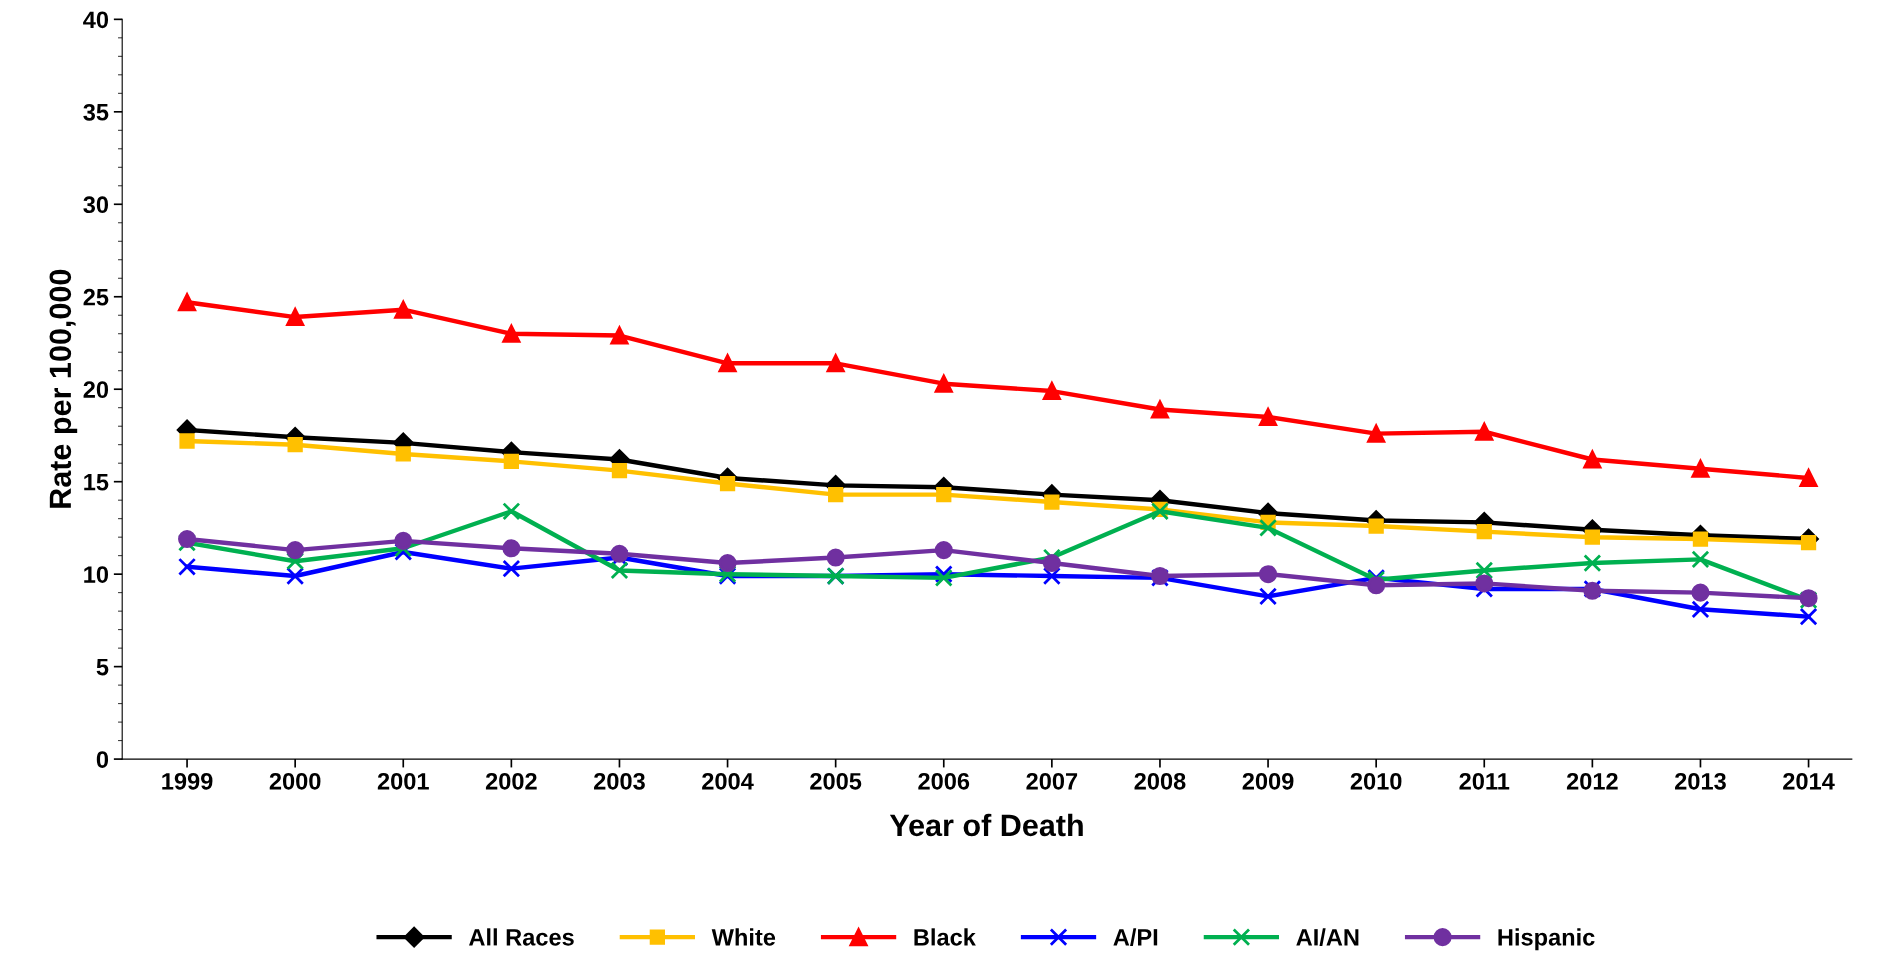 The image size is (1880, 967). Describe the element at coordinates (619, 781) in the screenshot. I see `x-tick-label: 2003` at that location.